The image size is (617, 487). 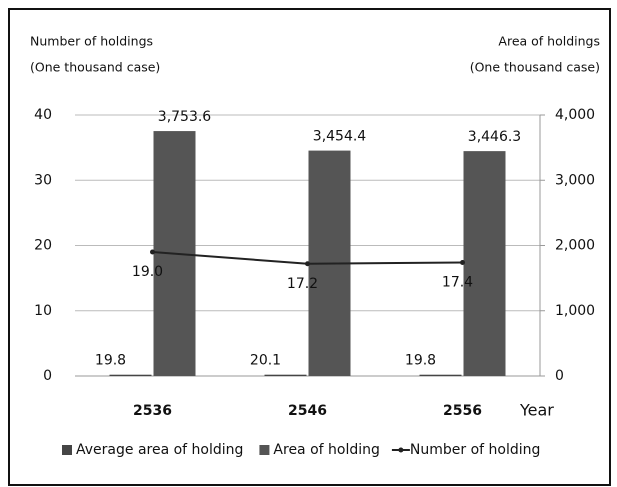 What do you see at coordinates (95, 67) in the screenshot?
I see `y-axis-subtitle: (One thousand case)` at bounding box center [95, 67].